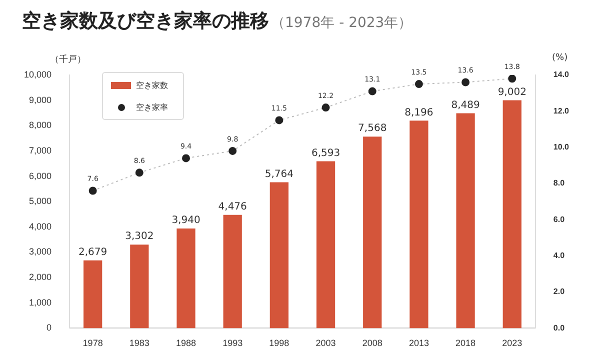  I want to click on data-label: 9,002, so click(512, 92).